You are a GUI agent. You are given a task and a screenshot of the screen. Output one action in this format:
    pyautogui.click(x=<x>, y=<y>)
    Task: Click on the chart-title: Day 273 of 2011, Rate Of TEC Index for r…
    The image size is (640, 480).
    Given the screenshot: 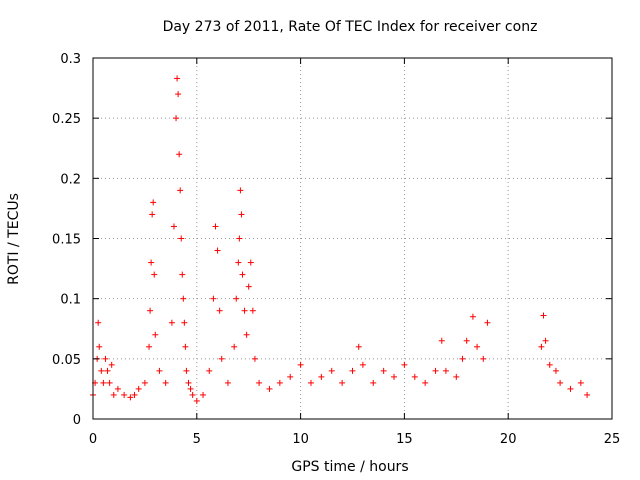 What is the action you would take?
    pyautogui.click(x=350, y=27)
    